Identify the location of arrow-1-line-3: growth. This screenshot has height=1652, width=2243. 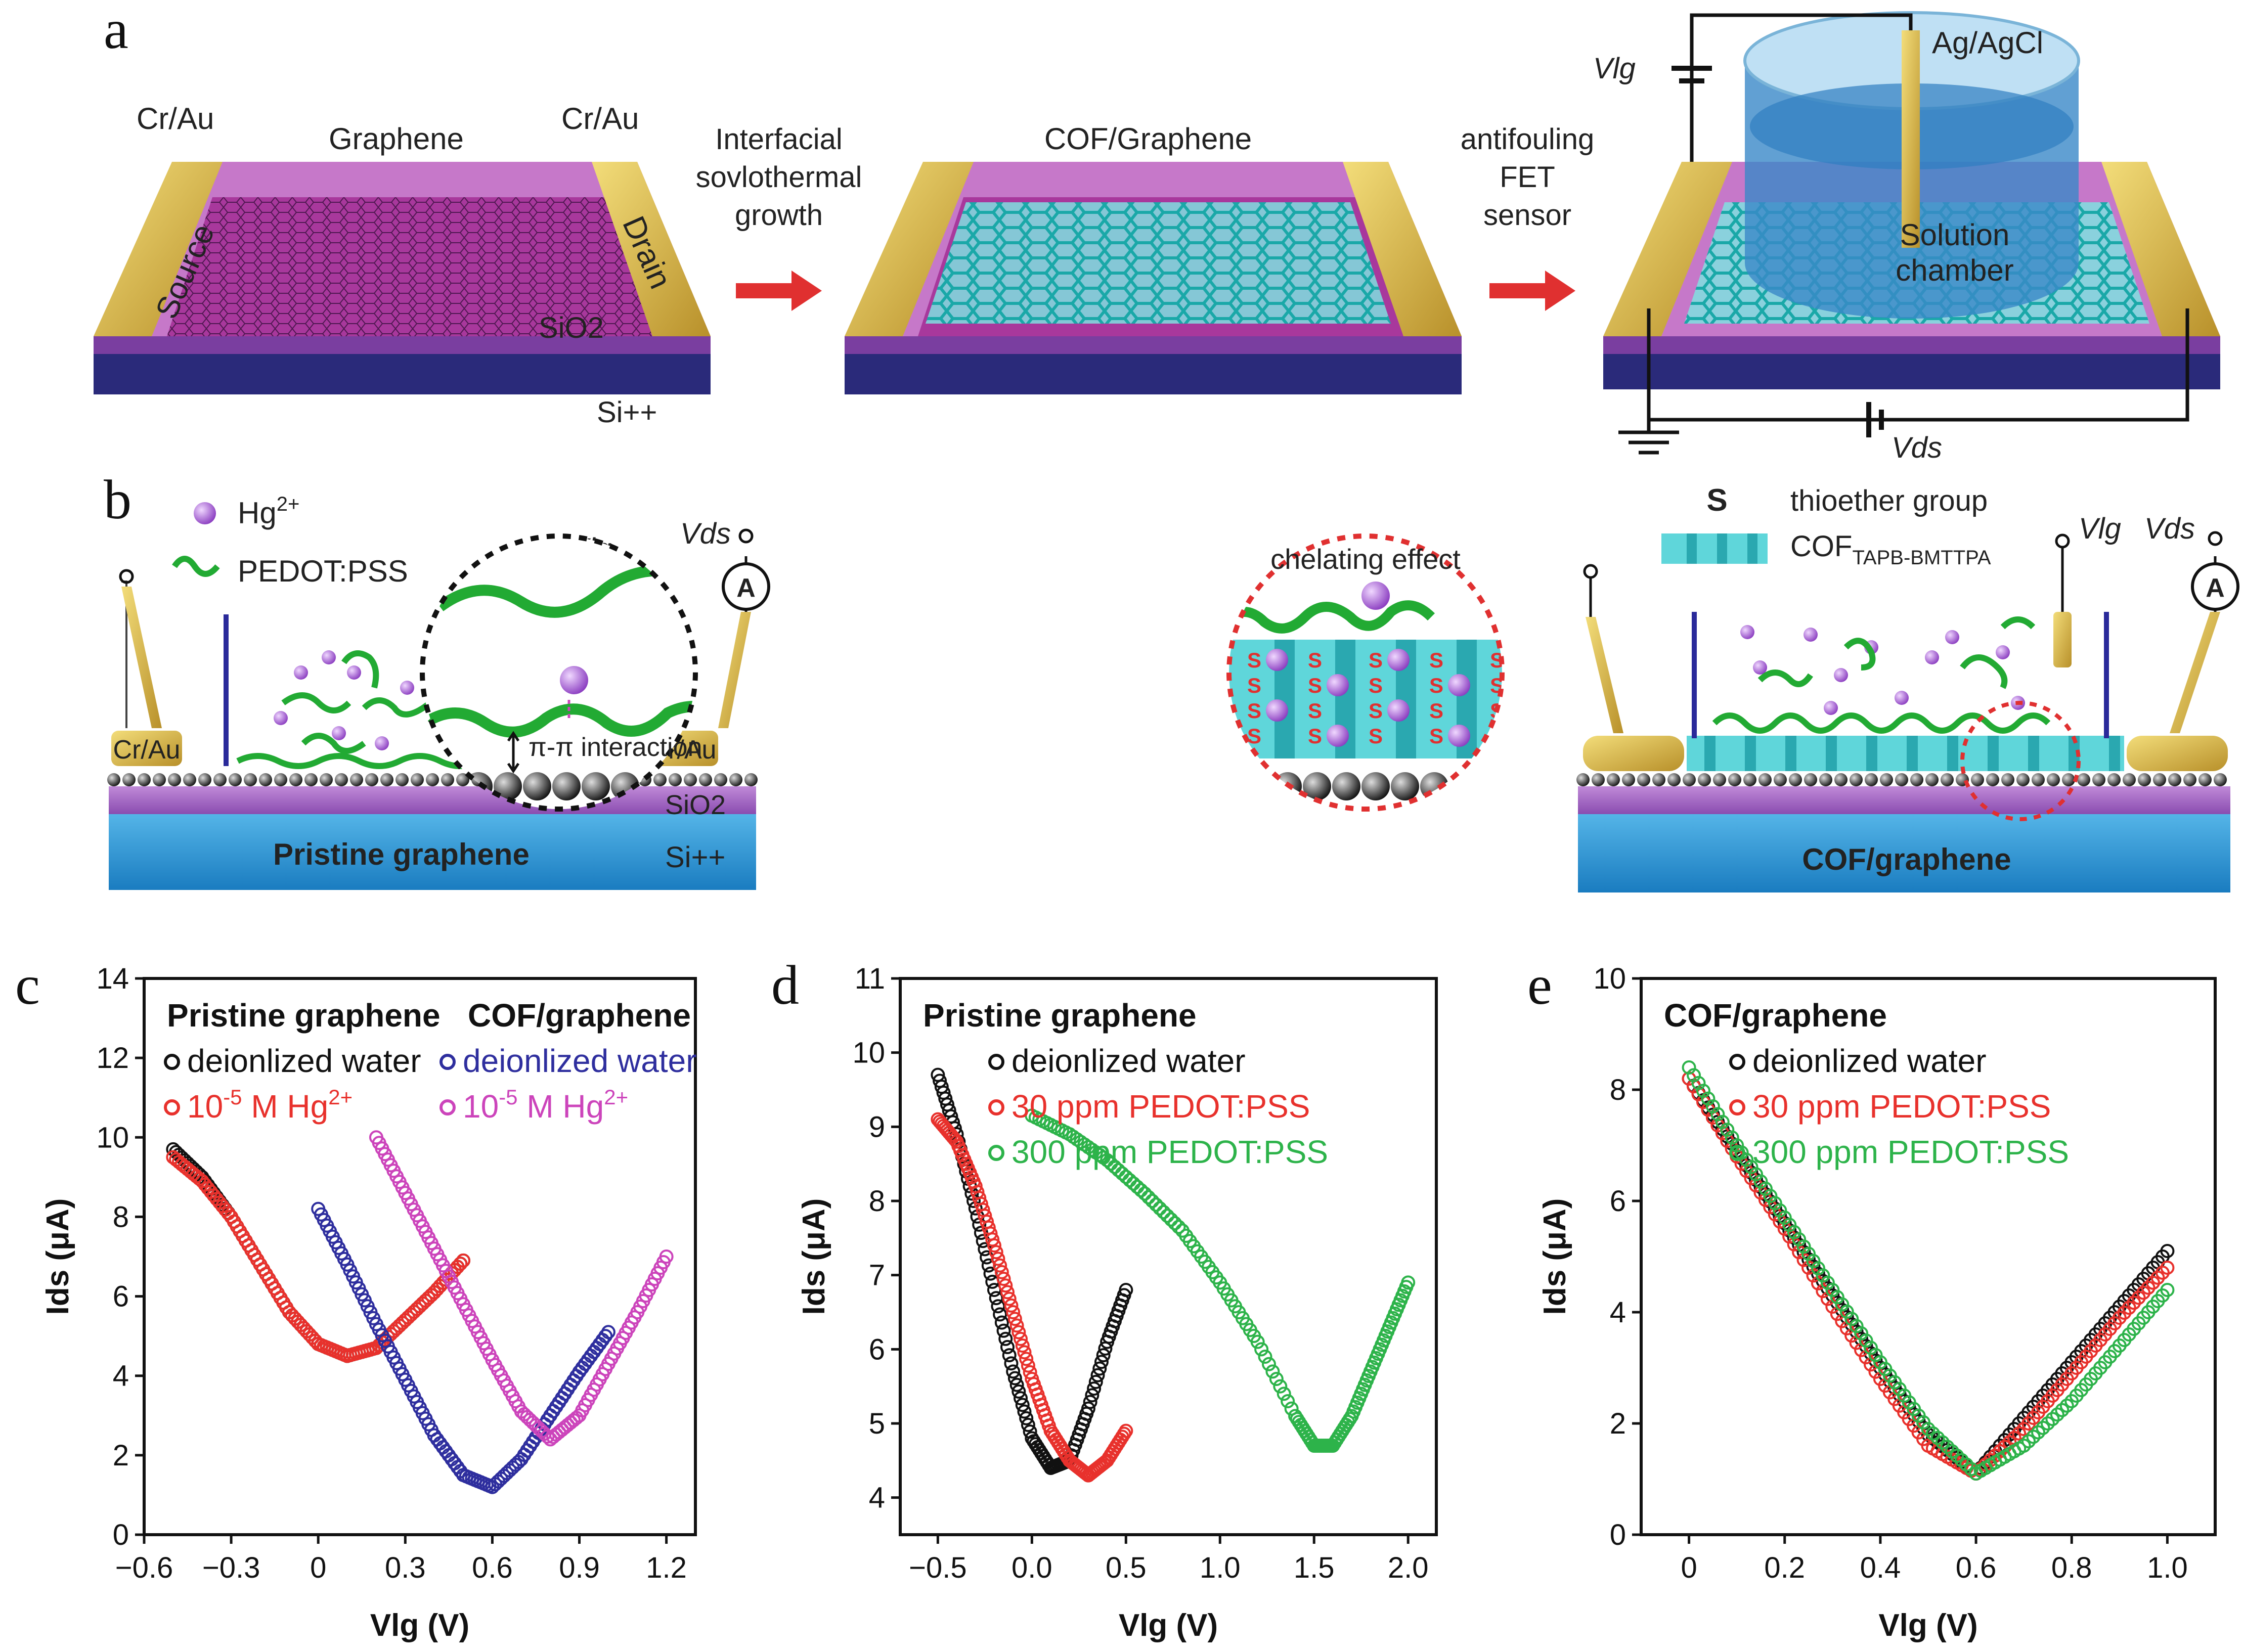
(779, 215).